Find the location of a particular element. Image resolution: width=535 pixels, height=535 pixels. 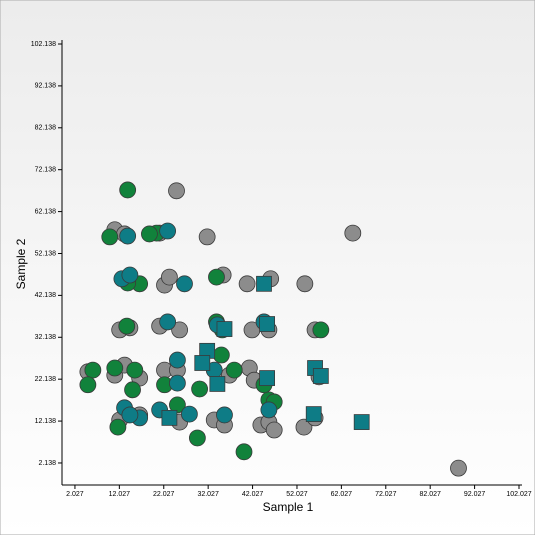

x-tick-label: 42.027 is located at coordinates (253, 494).